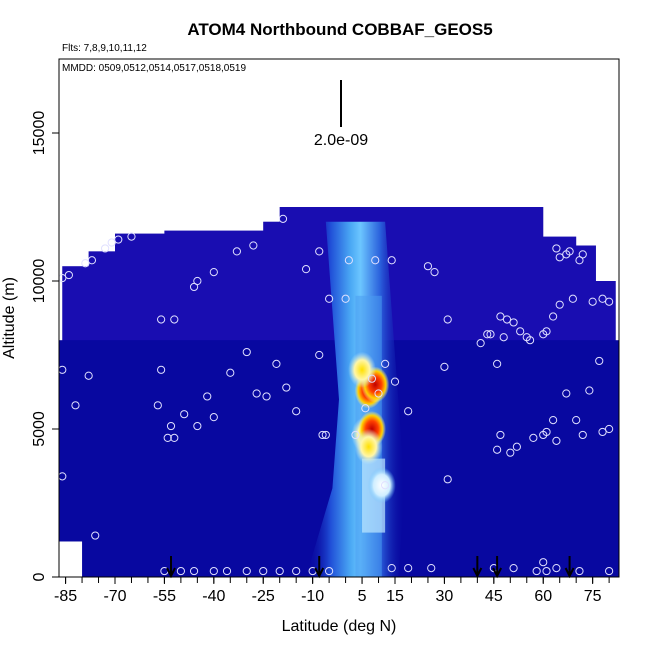  I want to click on gap-notch, so click(71, 559).